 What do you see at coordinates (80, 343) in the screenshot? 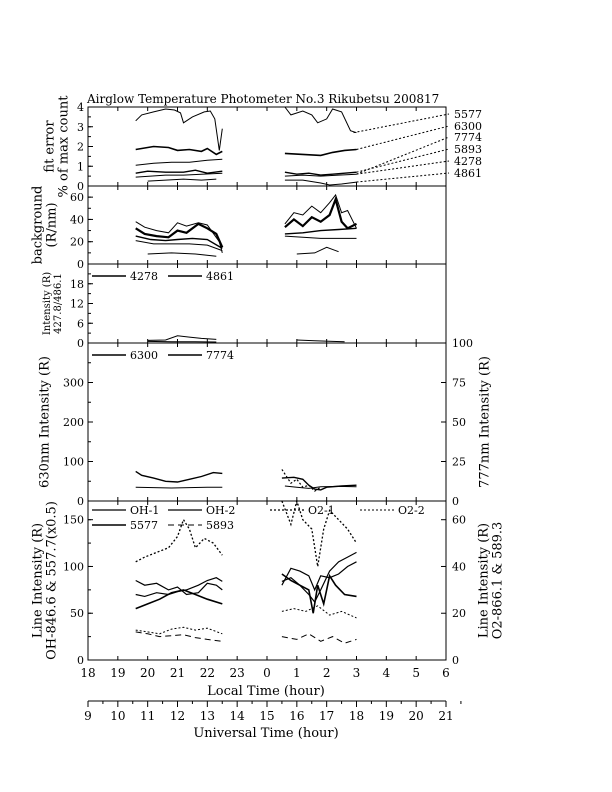
I see `y-tick-label-intensity-blue: 0` at bounding box center [80, 343].